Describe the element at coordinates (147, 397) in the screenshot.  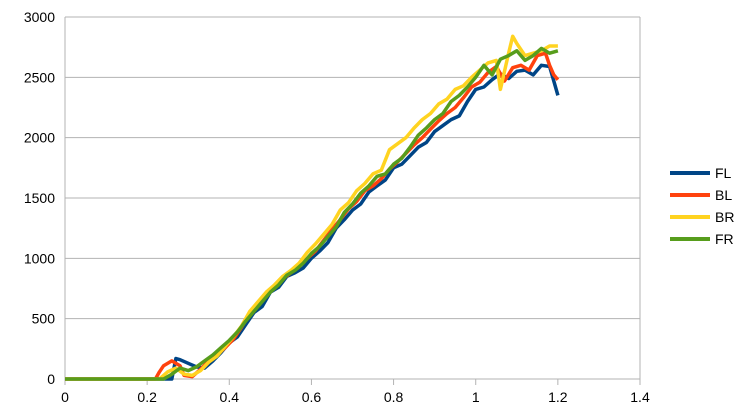
I see `x-tick-label: 0.2` at that location.